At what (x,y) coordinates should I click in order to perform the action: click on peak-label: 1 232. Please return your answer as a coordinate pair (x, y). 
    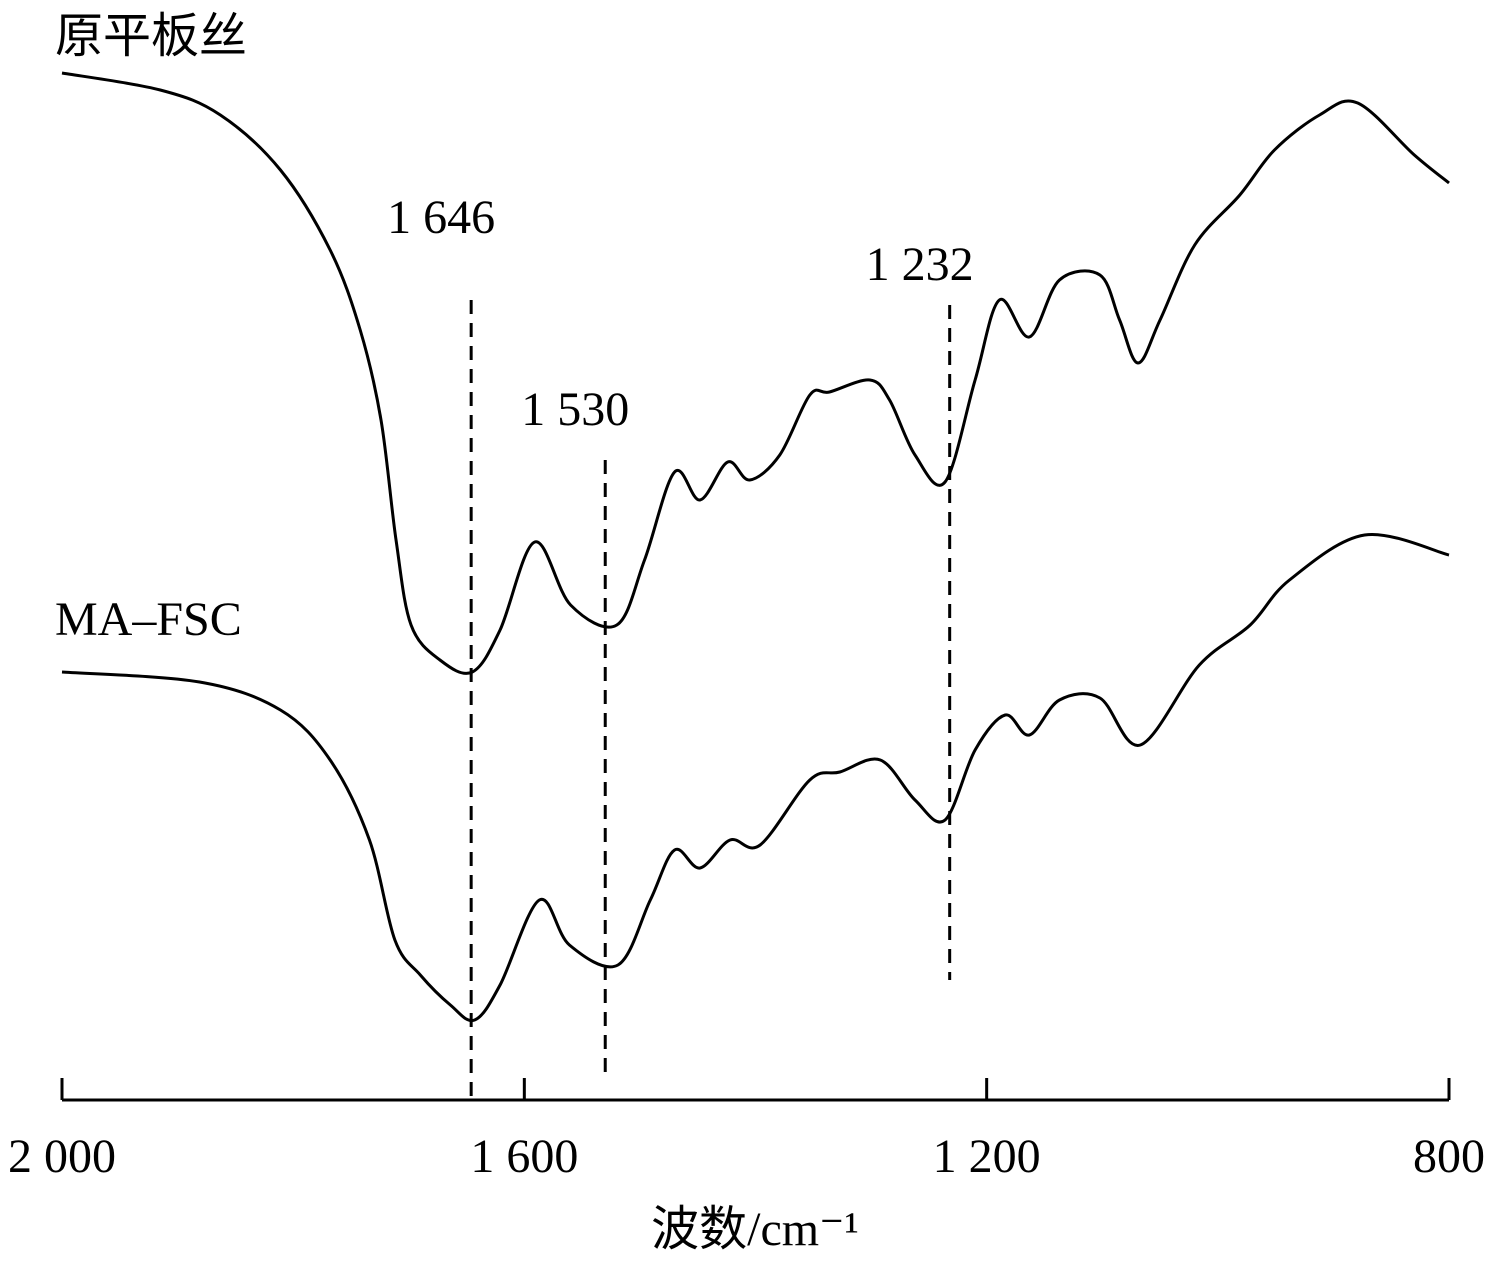
    Looking at the image, I should click on (920, 264).